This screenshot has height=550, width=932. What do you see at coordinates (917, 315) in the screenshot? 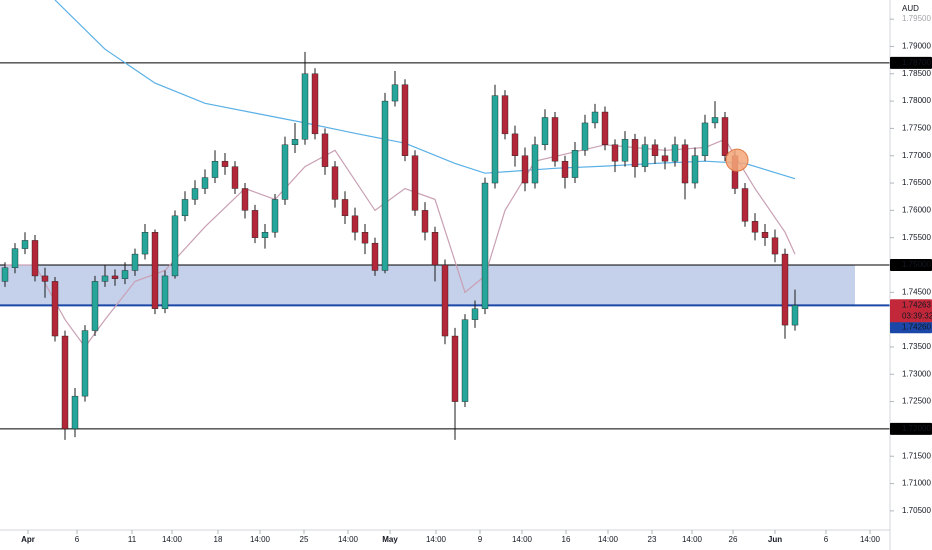
I see `countdown: 03:39:32` at bounding box center [917, 315].